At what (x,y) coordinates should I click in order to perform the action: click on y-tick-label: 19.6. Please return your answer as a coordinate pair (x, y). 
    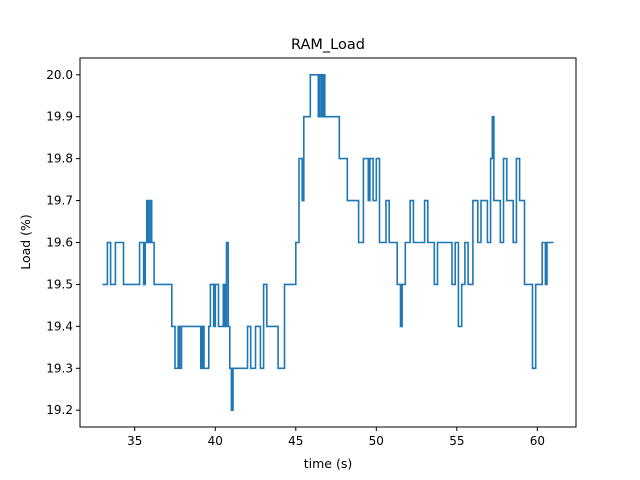
    Looking at the image, I should click on (59, 243).